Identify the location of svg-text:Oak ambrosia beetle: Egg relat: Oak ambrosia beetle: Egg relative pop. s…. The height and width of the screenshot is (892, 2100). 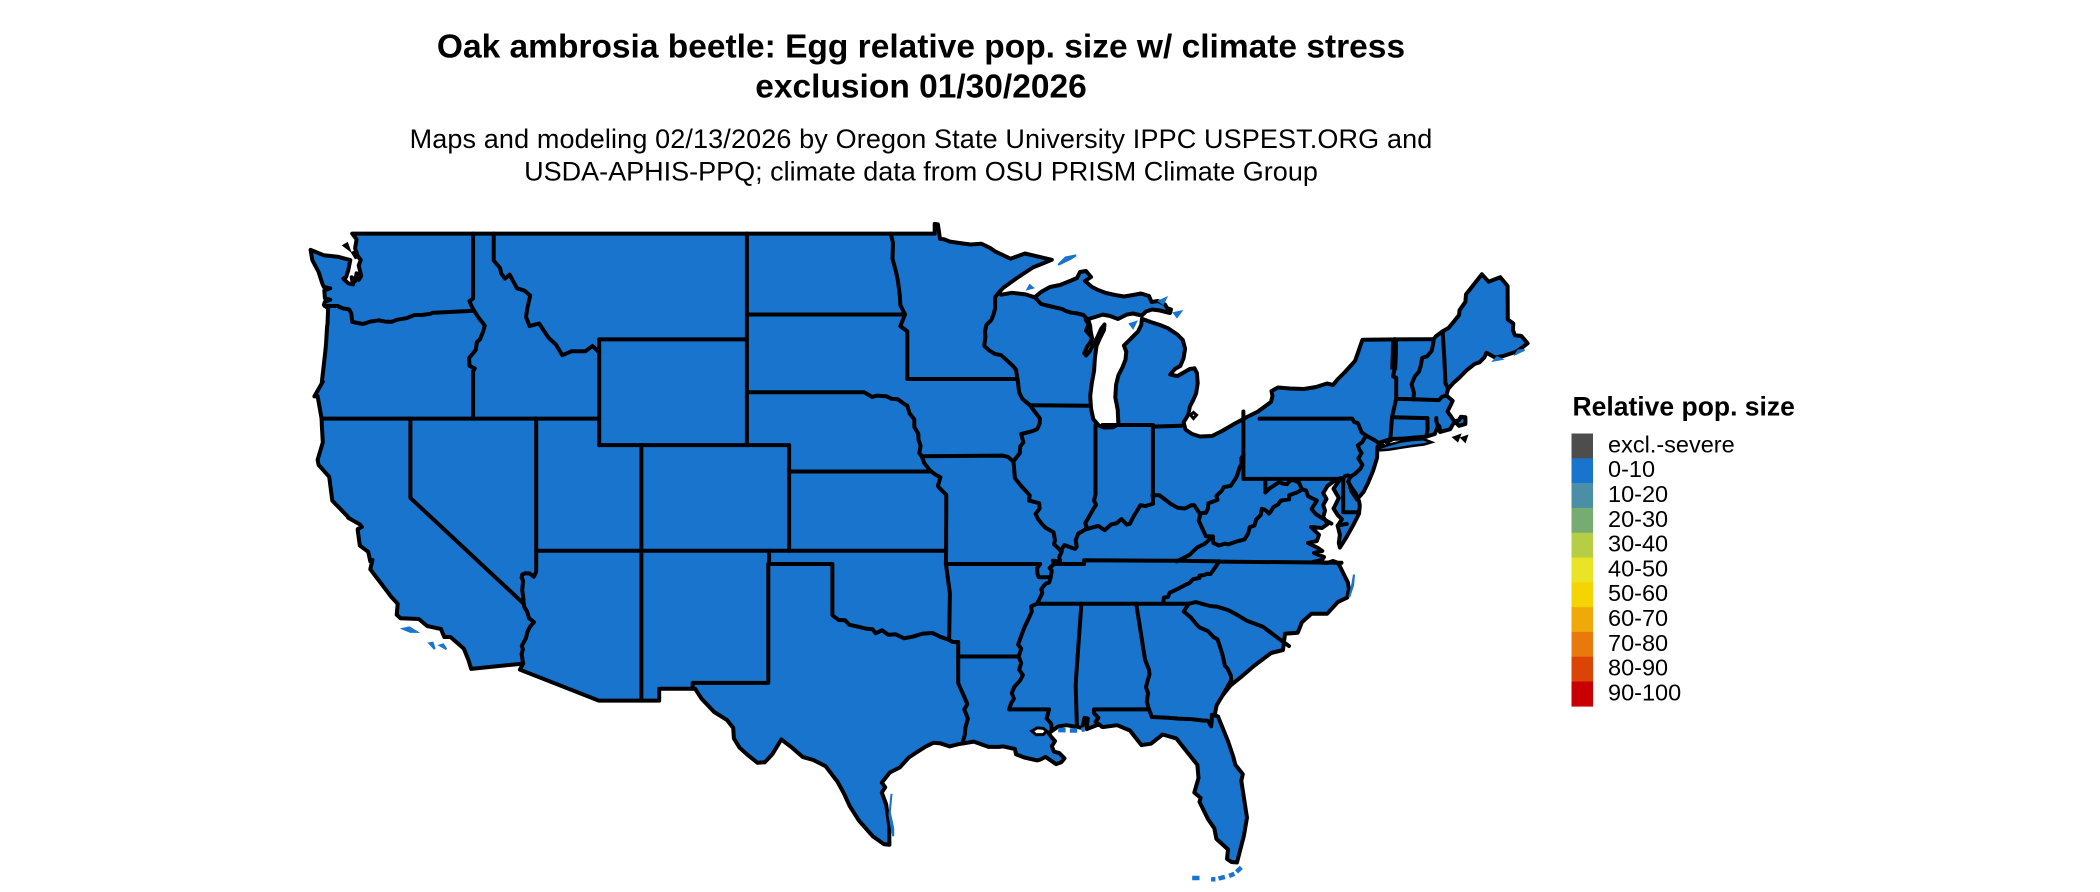
(921, 47).